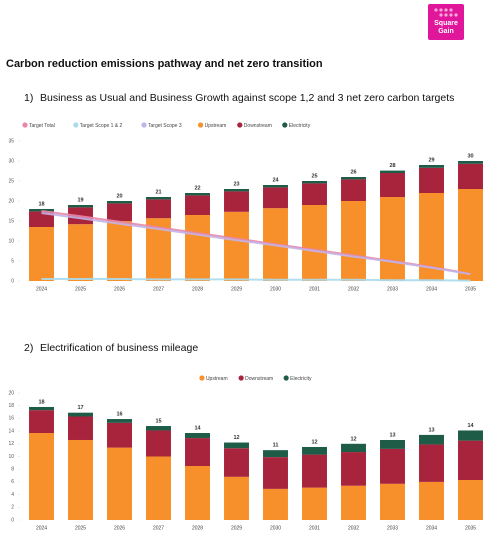 The width and height of the screenshot is (500, 559). What do you see at coordinates (42, 126) in the screenshot?
I see `legend-label: Target Total` at bounding box center [42, 126].